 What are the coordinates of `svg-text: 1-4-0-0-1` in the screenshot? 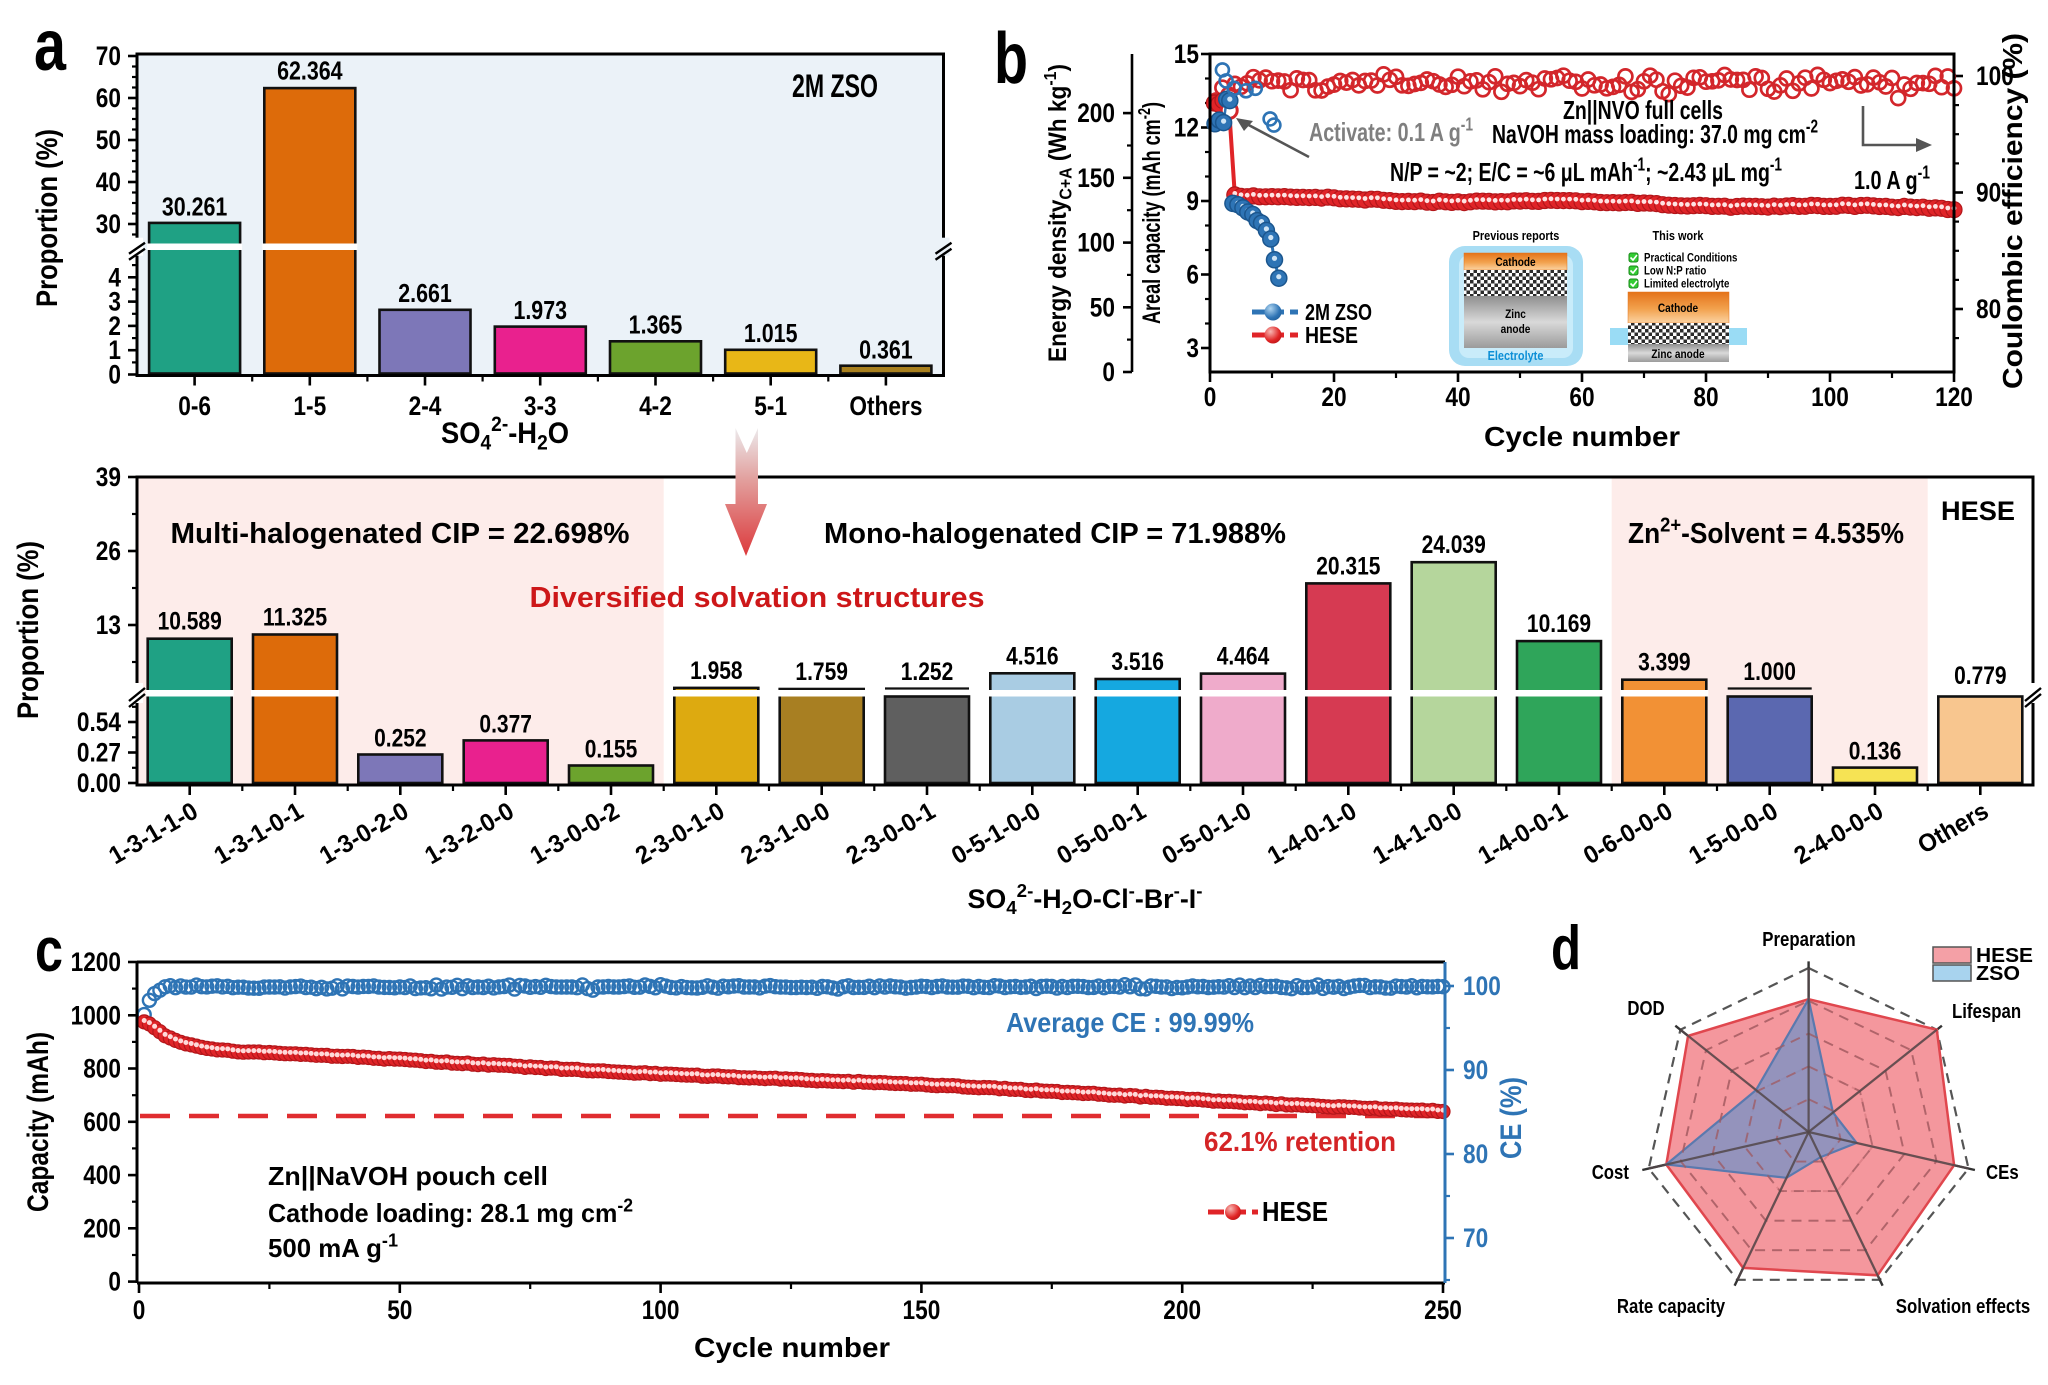 It's located at (1522, 833).